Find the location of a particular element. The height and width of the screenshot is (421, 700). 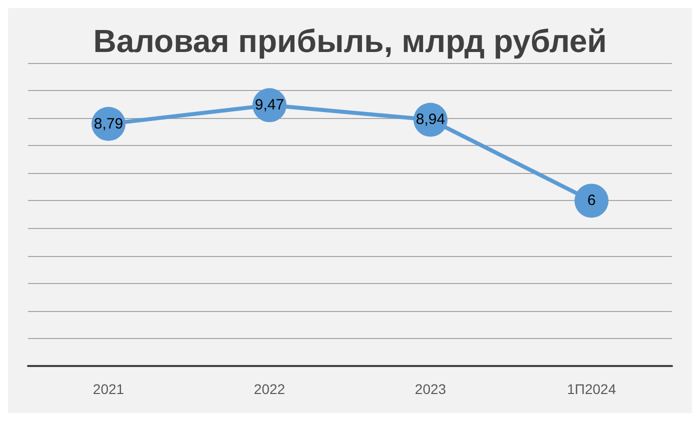

x-tick-label: 1П2024 is located at coordinates (591, 389).